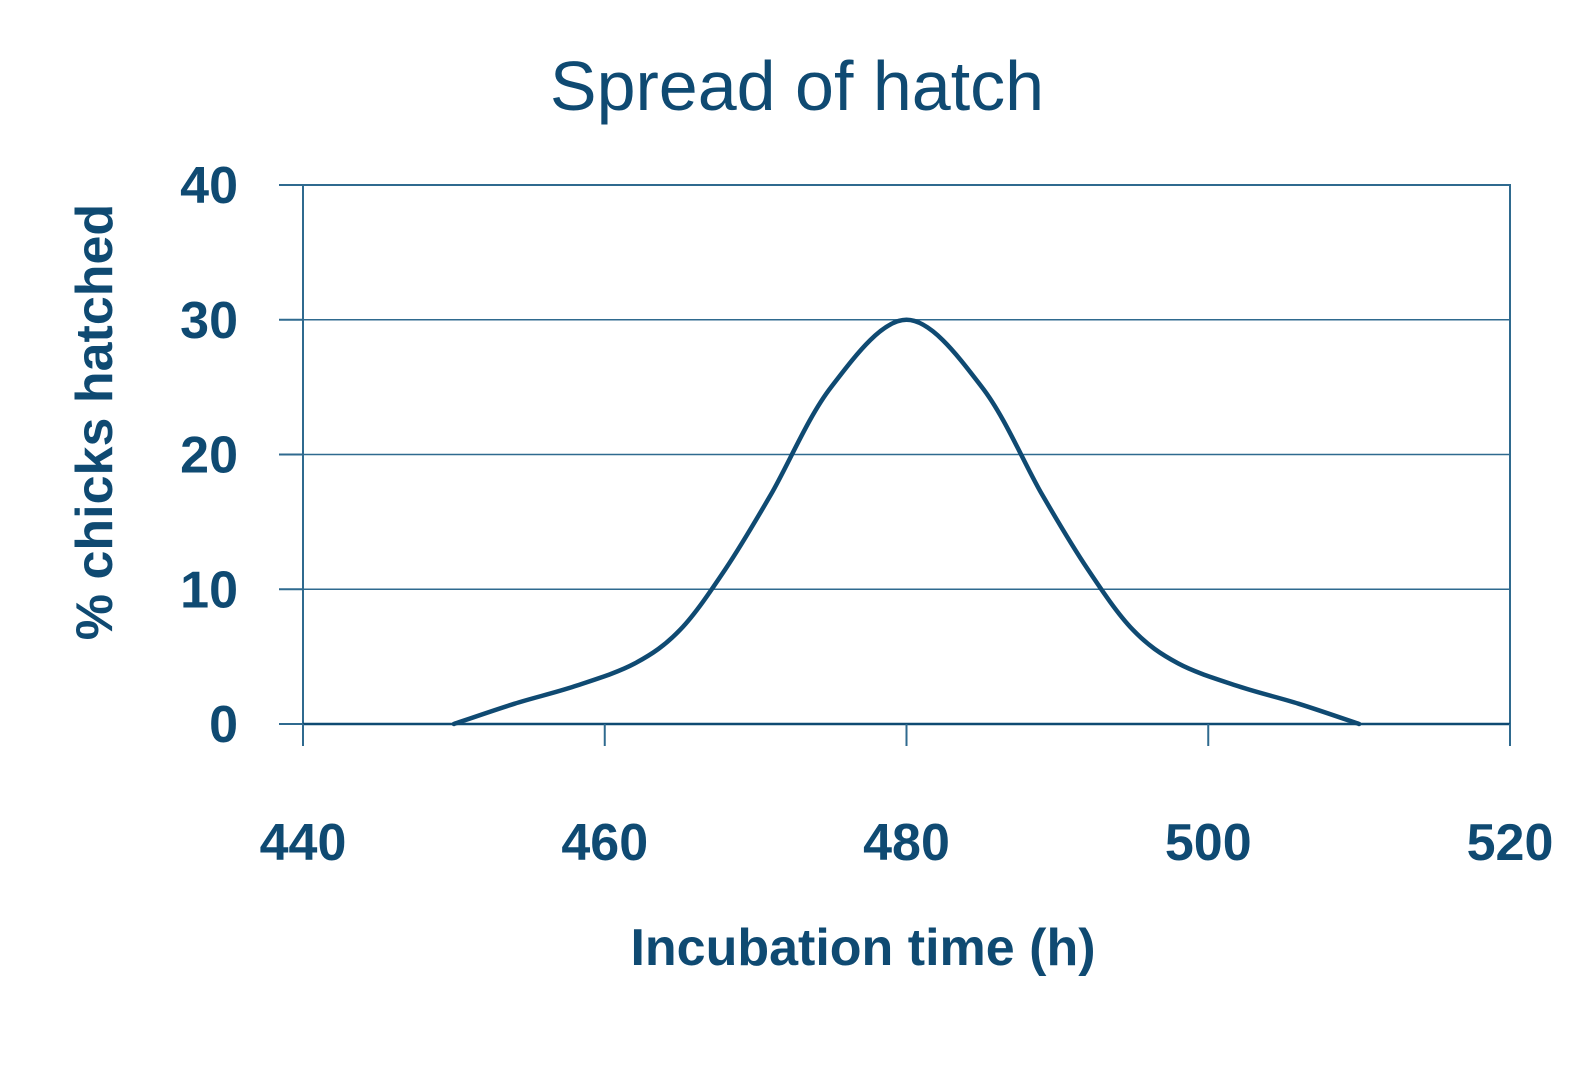 This screenshot has height=1065, width=1595. I want to click on y-tick-label-40: 40, so click(209, 186).